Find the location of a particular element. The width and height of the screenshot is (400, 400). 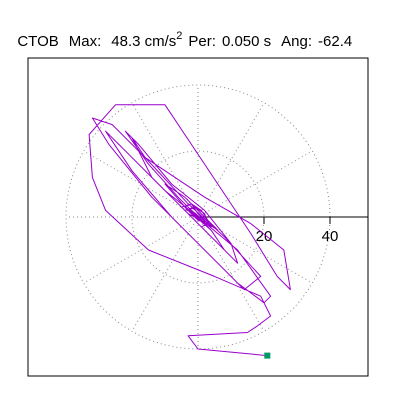

x-tick-label-40: 40 is located at coordinates (330, 236).